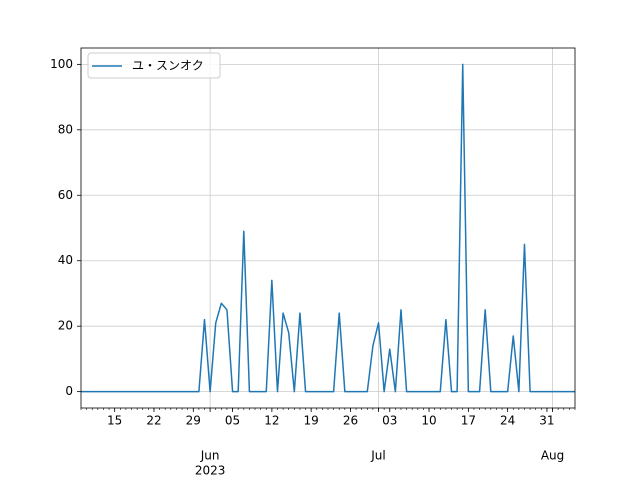 The image size is (640, 484). What do you see at coordinates (232, 421) in the screenshot?
I see `x-tick-label: 05` at bounding box center [232, 421].